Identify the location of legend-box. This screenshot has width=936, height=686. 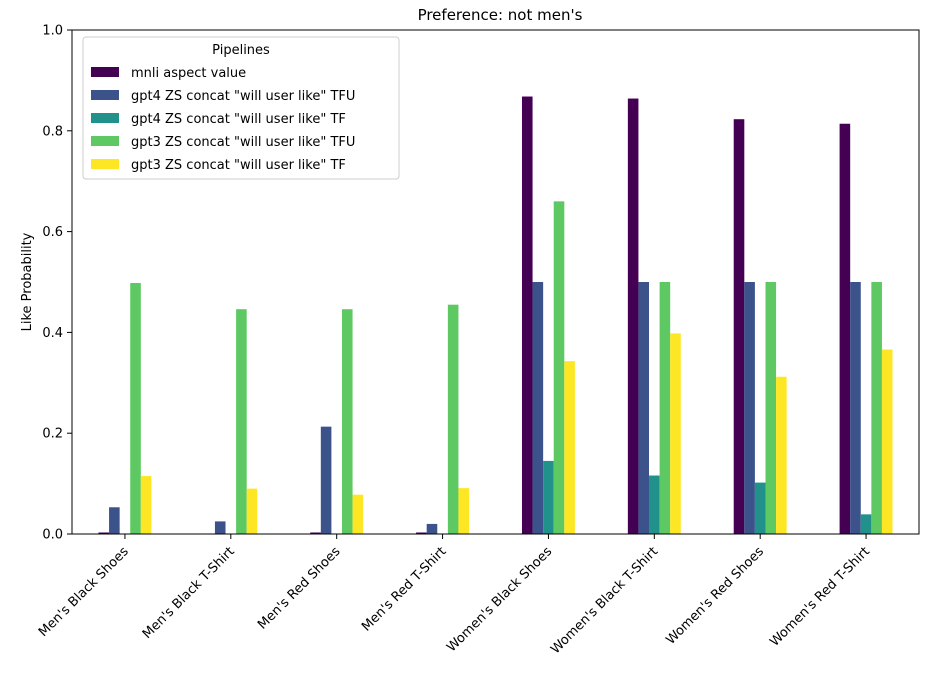
(241, 108).